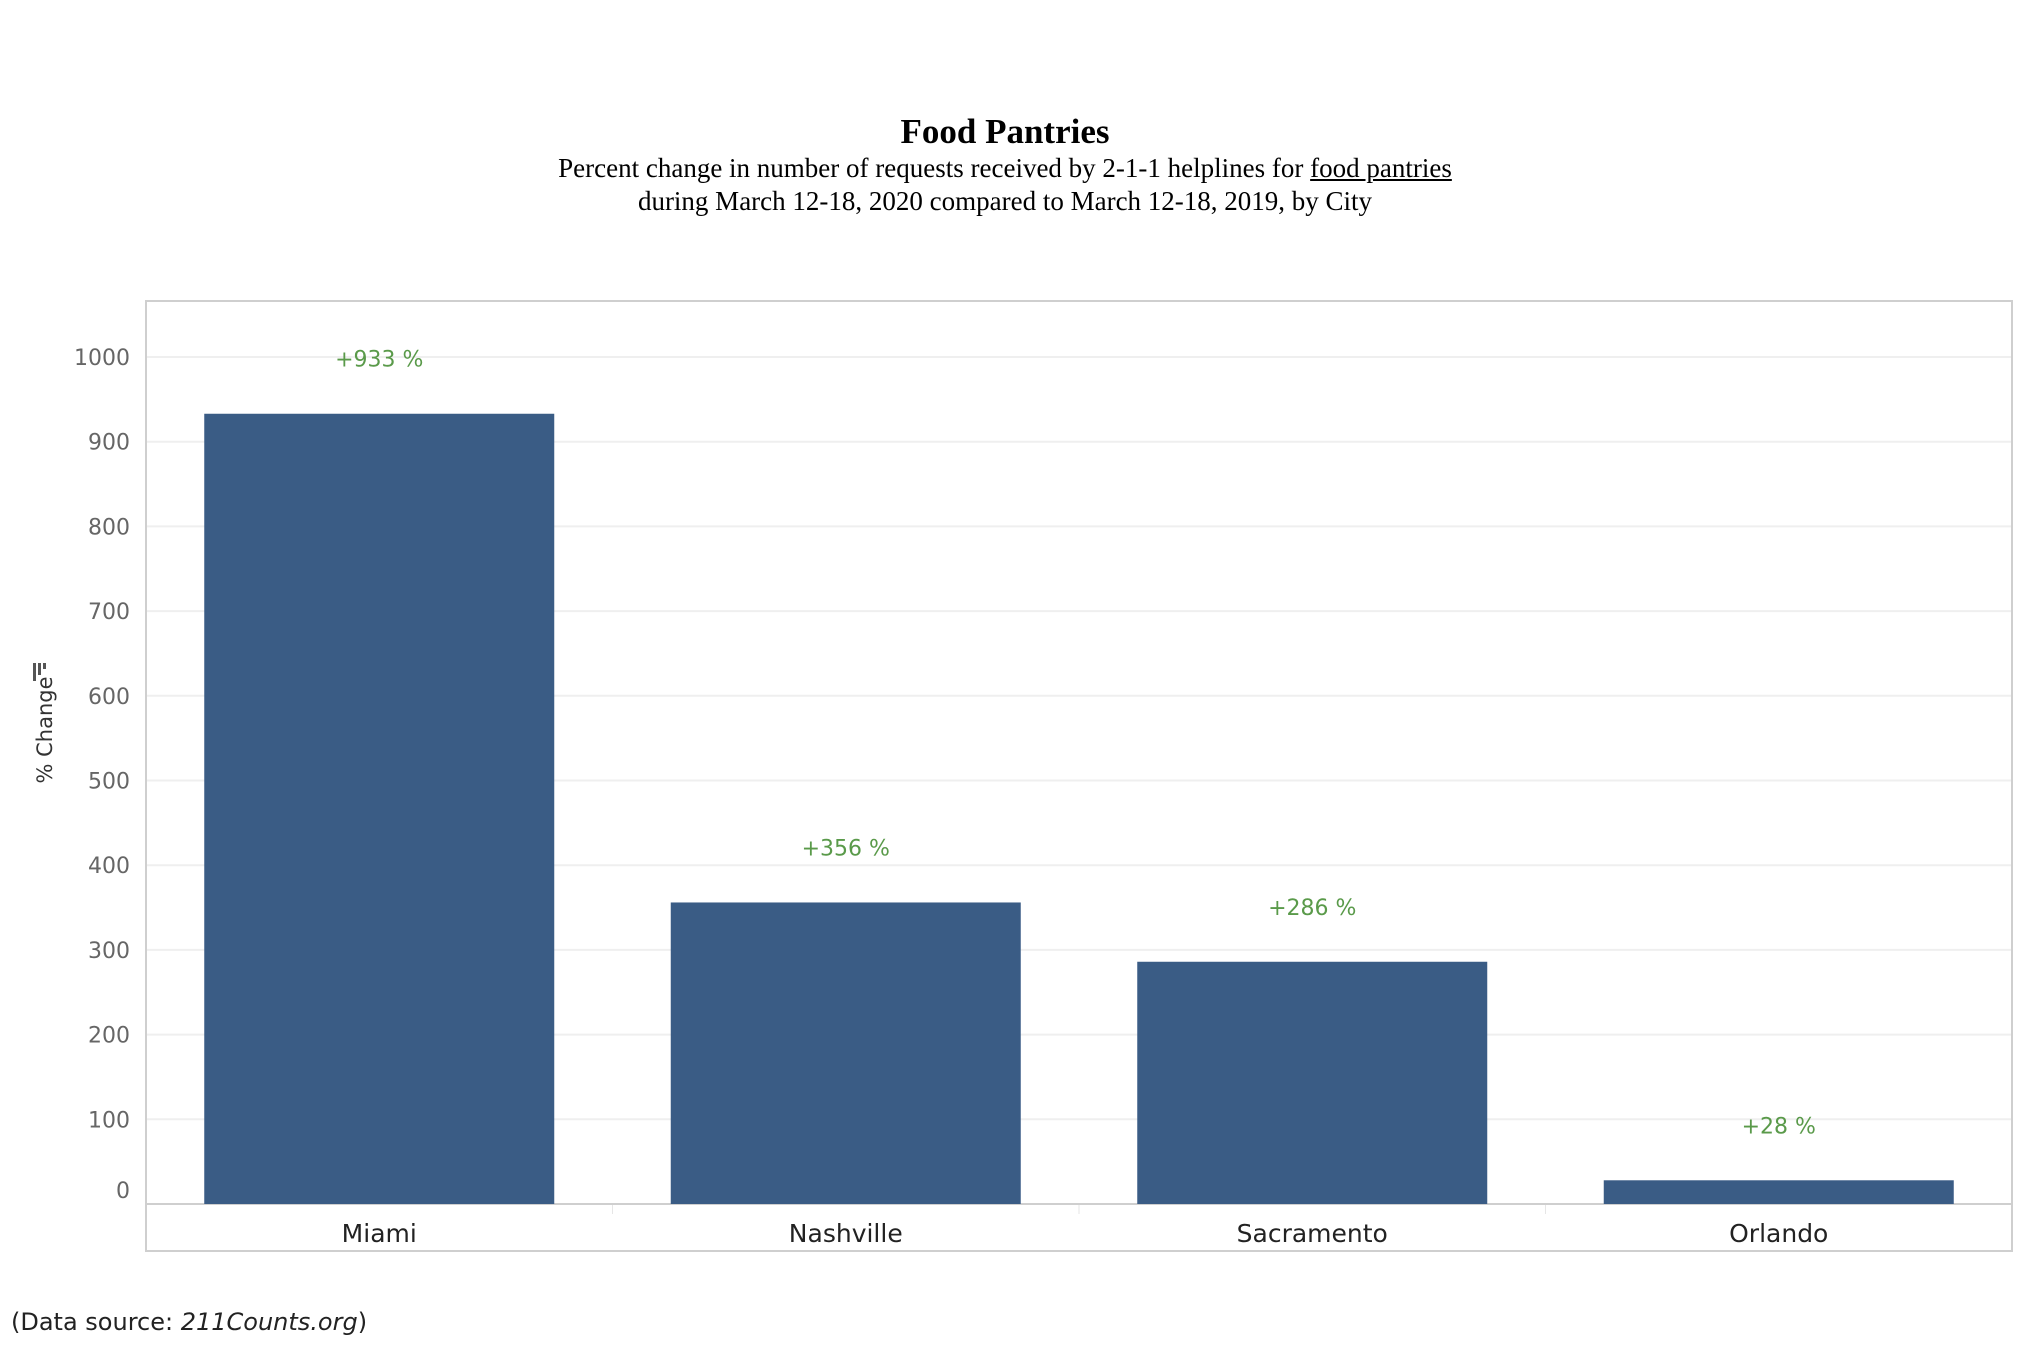 Image resolution: width=2024 pixels, height=1352 pixels. Describe the element at coordinates (1005, 131) in the screenshot. I see `chart-title: Food Pantries` at that location.